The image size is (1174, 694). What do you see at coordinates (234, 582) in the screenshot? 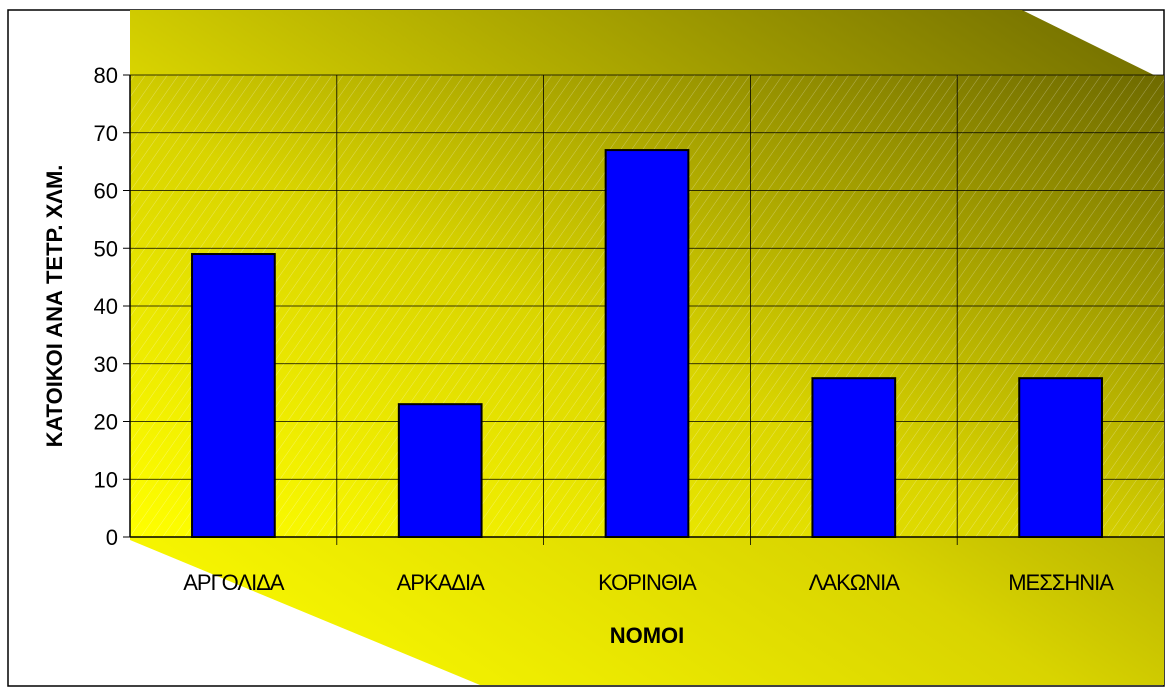
I see `x-tick-label: ΑΡΓΟΛΙΔΑ` at bounding box center [234, 582].